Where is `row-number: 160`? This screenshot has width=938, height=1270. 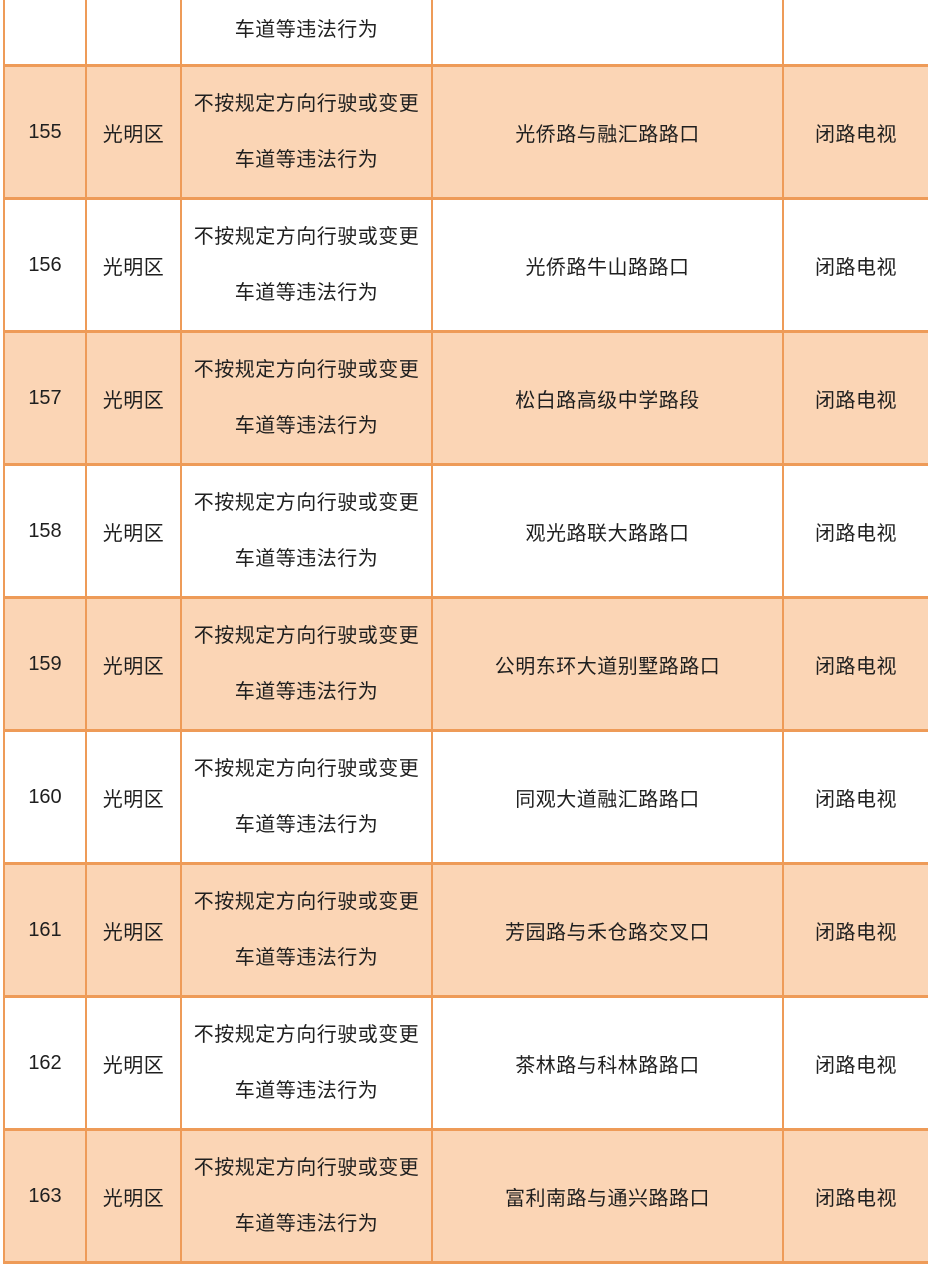 row-number: 160 is located at coordinates (45, 796).